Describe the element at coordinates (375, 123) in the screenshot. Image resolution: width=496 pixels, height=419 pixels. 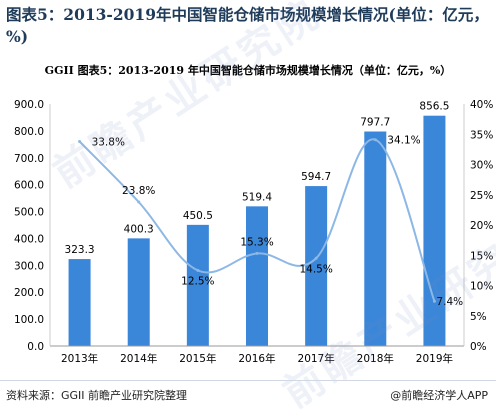
I see `bar-value-label: 797.7` at that location.